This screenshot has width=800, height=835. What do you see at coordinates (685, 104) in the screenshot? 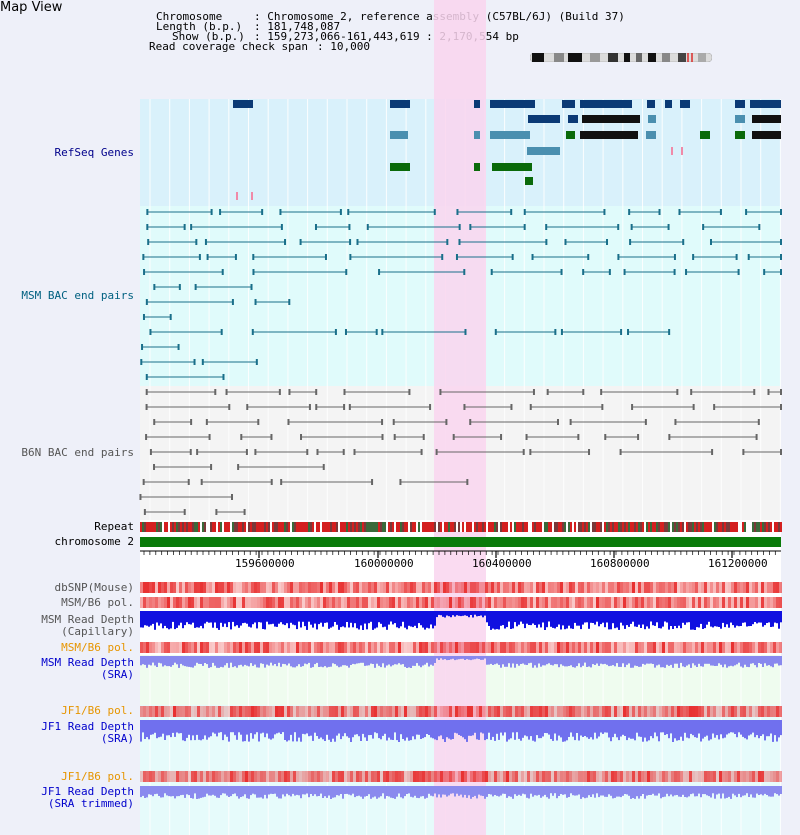
I see `refseq-gene` at bounding box center [685, 104].